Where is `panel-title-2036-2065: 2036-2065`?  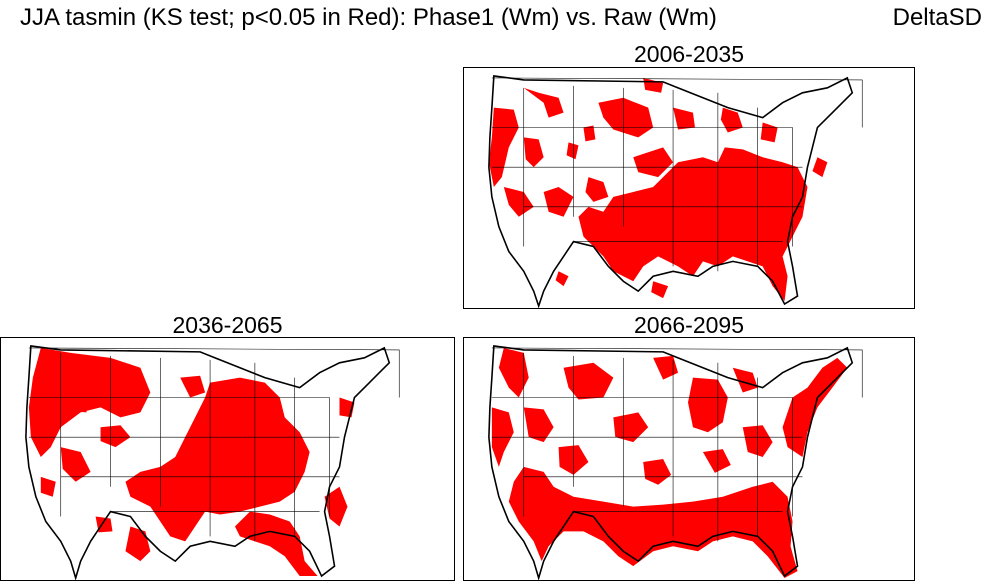 panel-title-2036-2065: 2036-2065 is located at coordinates (227, 325).